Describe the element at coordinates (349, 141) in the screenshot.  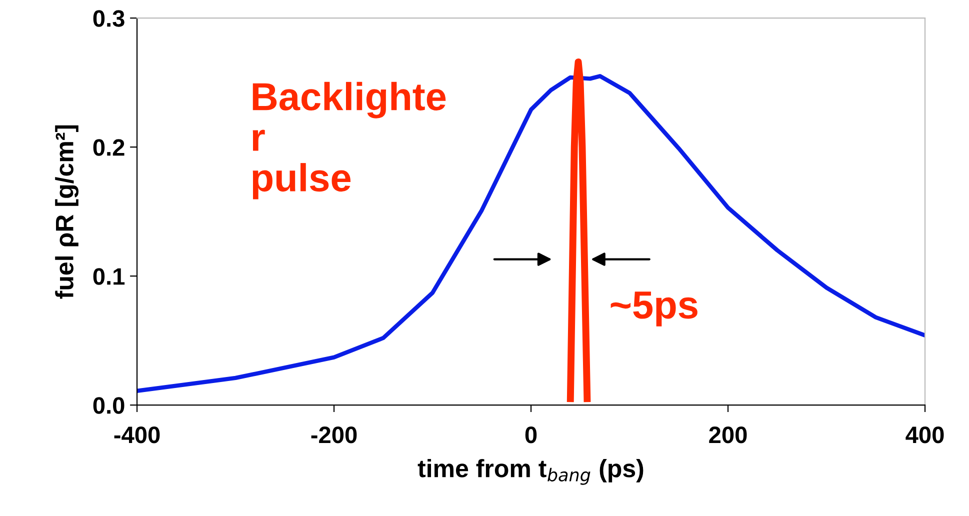
I see `annotation: Backlighte r pulse` at that location.